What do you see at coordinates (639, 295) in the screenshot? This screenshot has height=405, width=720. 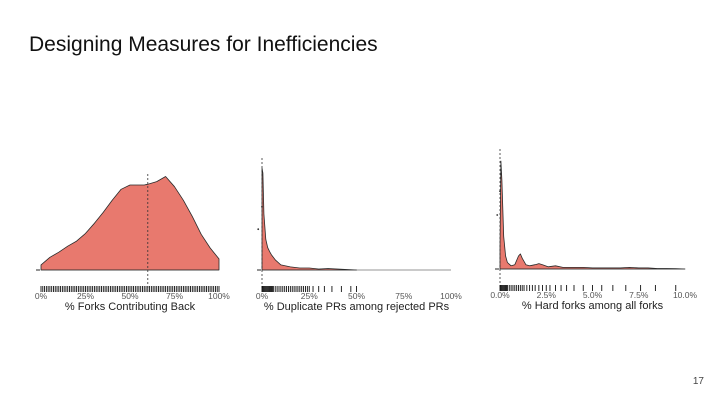 I see `x-tick-label: 7.5%` at bounding box center [639, 295].